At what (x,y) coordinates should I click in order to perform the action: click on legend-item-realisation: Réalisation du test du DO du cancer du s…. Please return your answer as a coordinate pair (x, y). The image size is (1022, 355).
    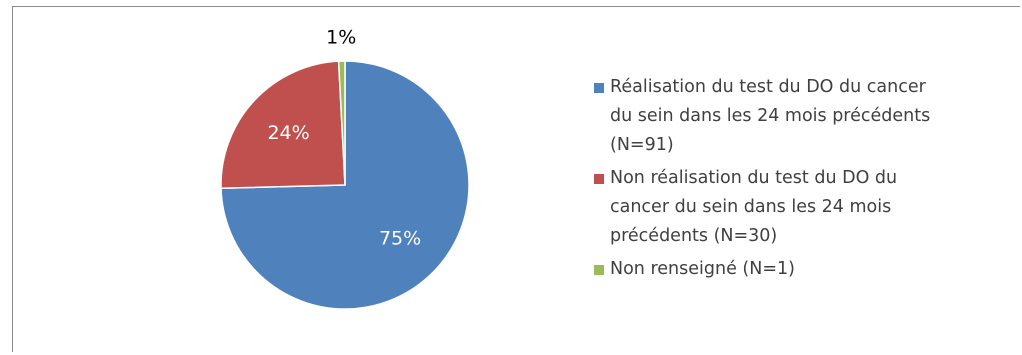
    Looking at the image, I should click on (808, 116).